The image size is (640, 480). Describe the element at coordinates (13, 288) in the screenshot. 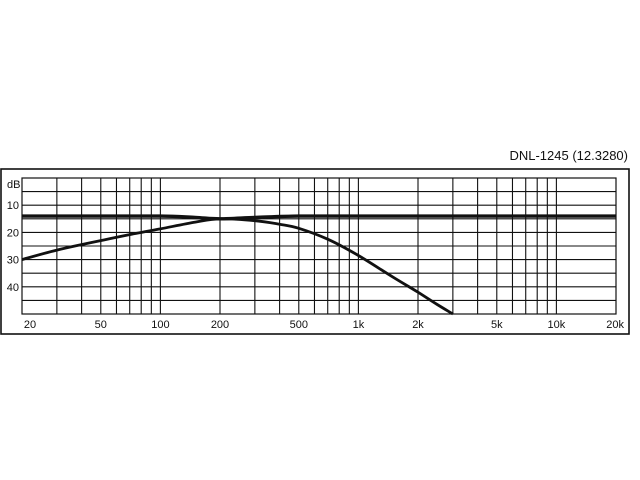

I see `y-tick-label: 40` at that location.